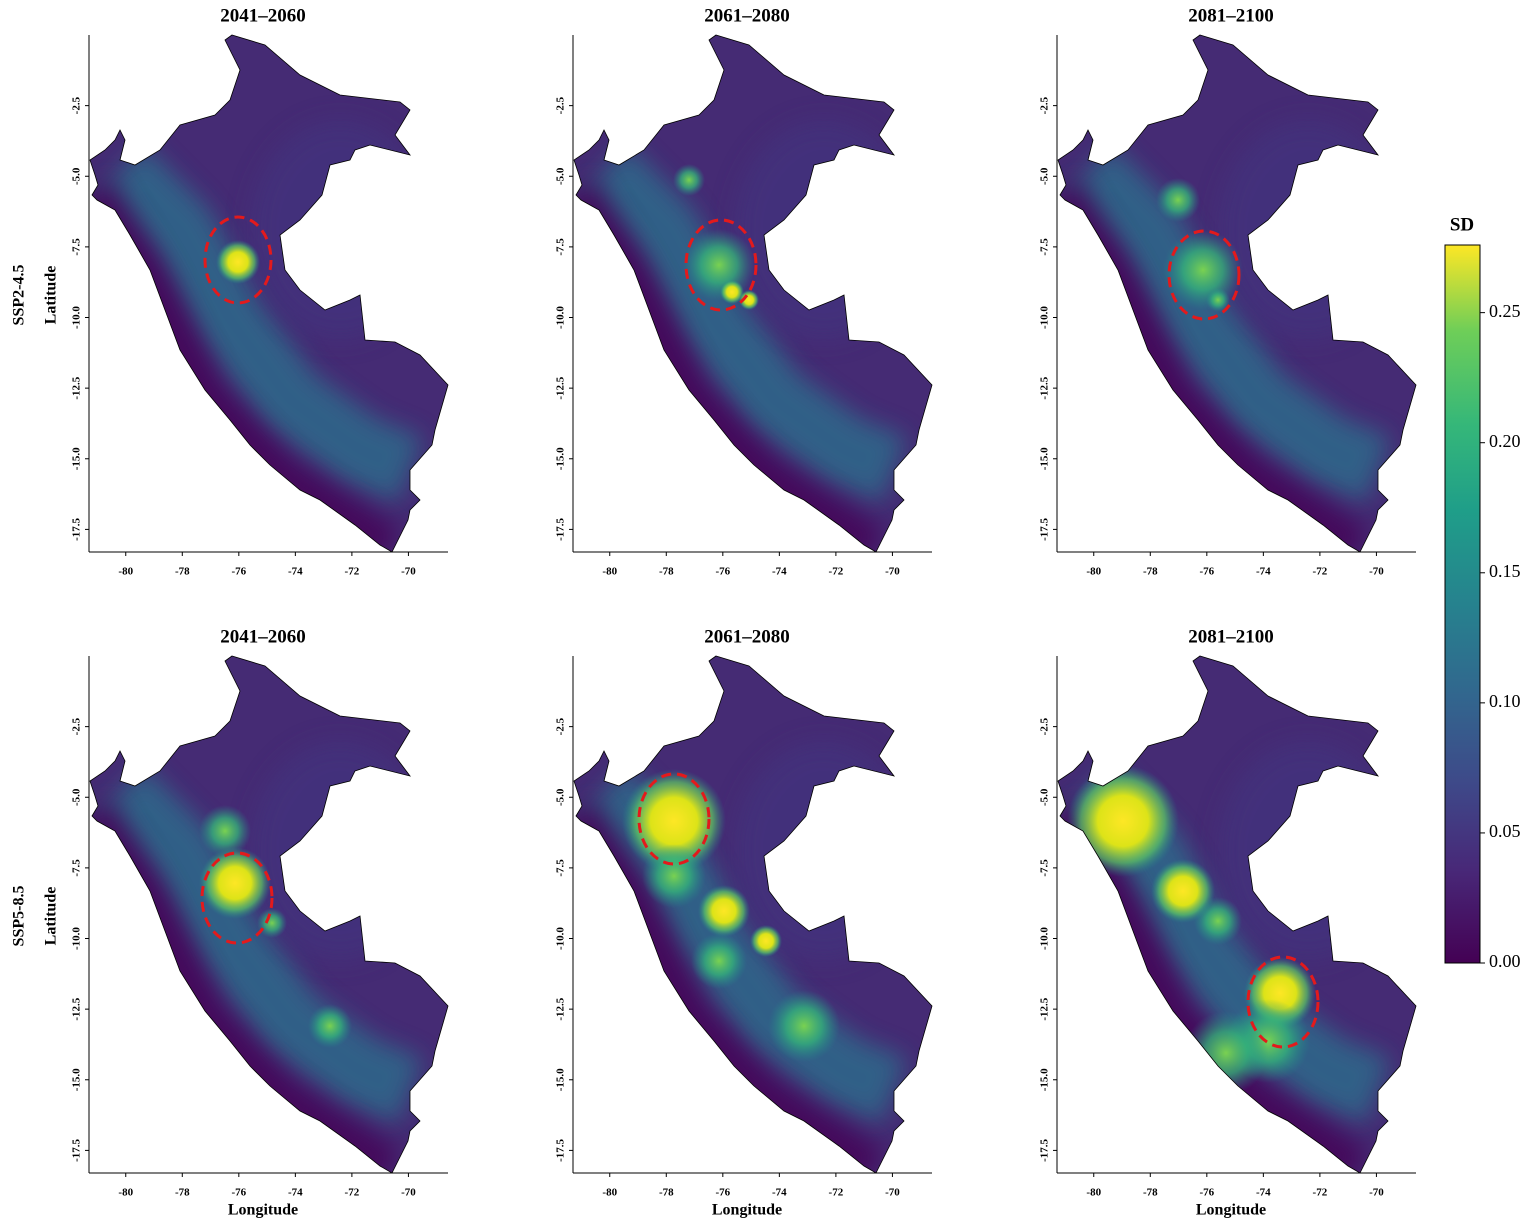 This screenshot has height=1229, width=1535. Describe the element at coordinates (19, 295) in the screenshot. I see `row-label: SSP2-4.5` at that location.